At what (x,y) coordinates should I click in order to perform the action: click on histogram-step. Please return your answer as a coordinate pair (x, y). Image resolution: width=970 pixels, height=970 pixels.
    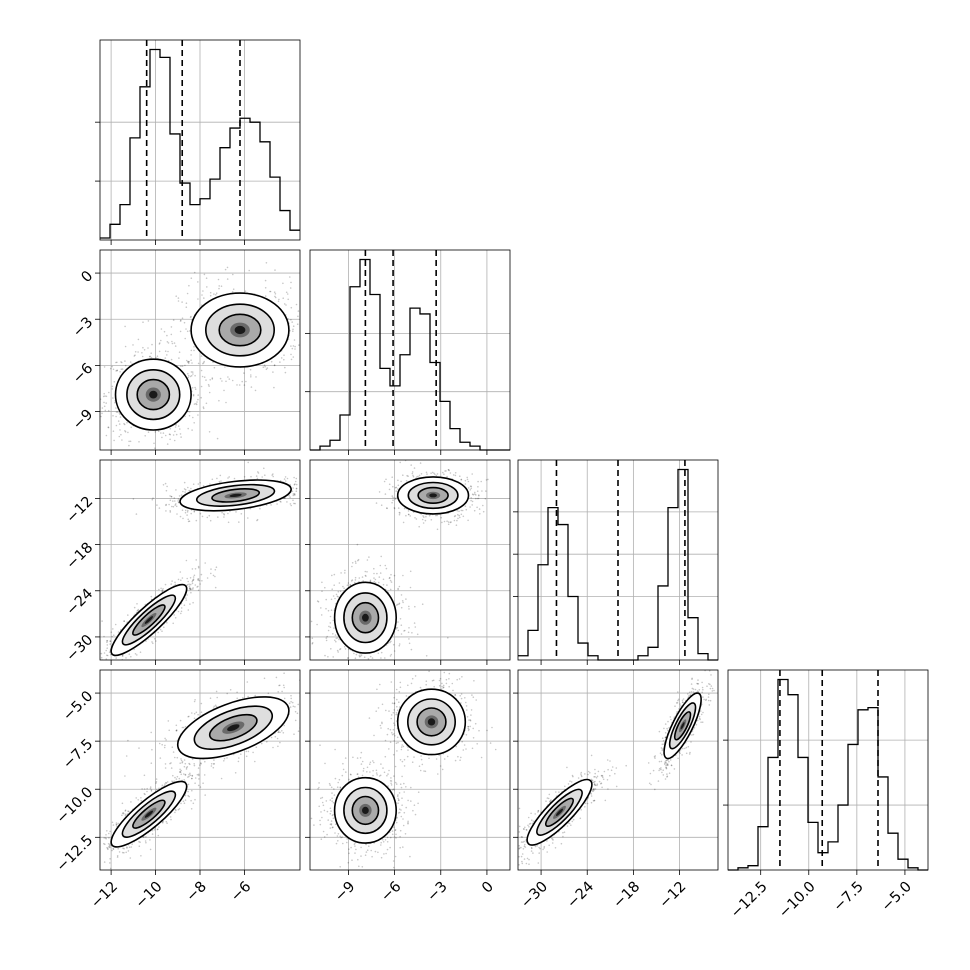
    Looking at the image, I should click on (200, 143).